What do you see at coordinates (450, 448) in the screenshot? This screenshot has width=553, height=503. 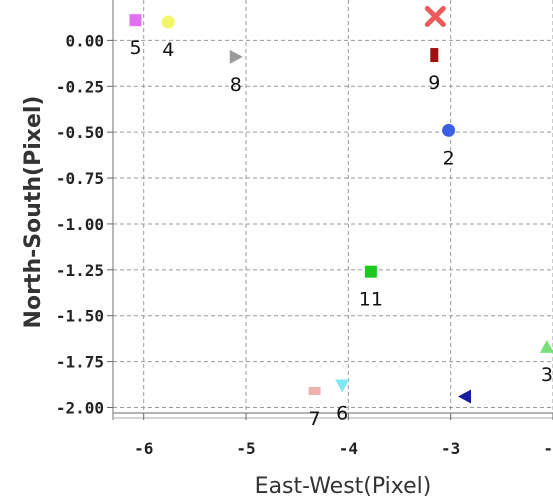 I see `x-tick-label: -3` at bounding box center [450, 448].